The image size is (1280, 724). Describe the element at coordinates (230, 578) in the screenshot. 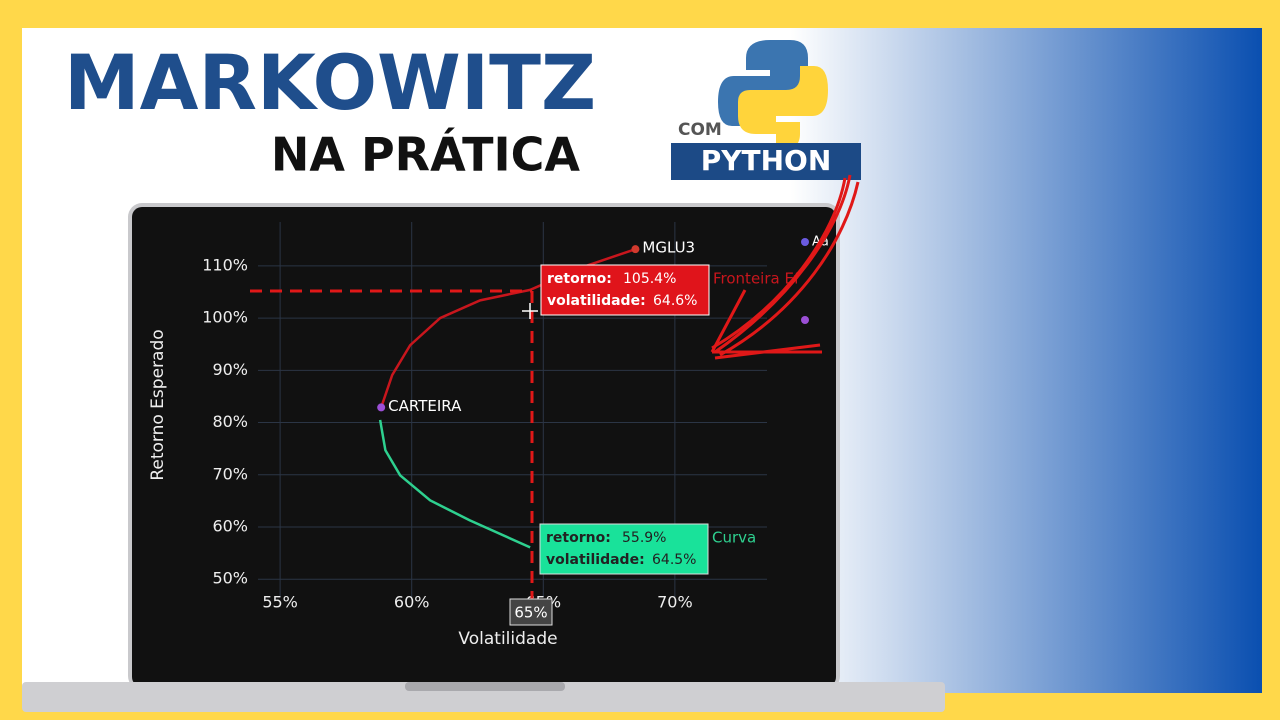

I see `y-tick-label: 50%` at that location.